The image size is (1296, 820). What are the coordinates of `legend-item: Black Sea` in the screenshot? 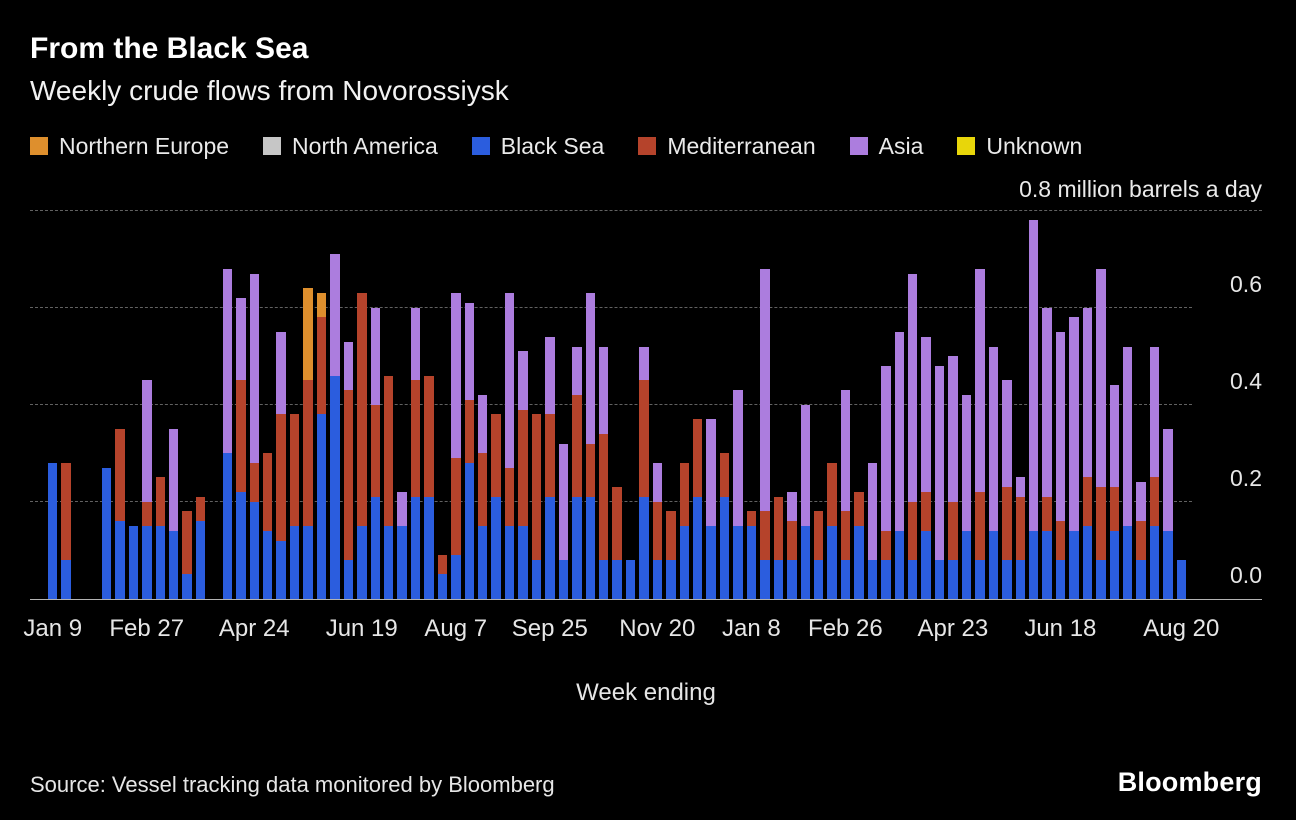 It's located at (538, 146).